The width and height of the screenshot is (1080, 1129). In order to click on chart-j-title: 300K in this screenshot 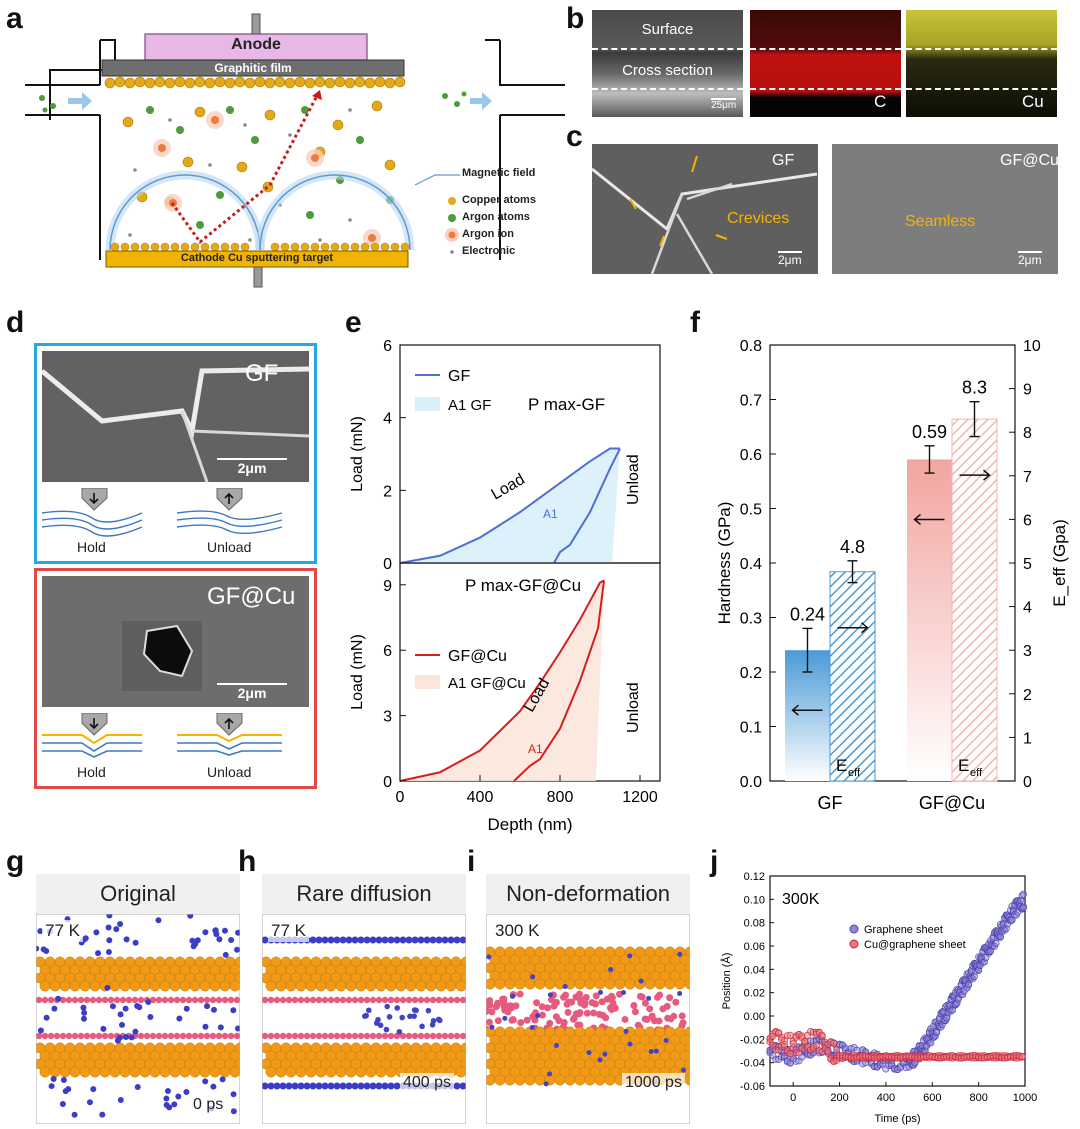, I will do `click(801, 899)`.